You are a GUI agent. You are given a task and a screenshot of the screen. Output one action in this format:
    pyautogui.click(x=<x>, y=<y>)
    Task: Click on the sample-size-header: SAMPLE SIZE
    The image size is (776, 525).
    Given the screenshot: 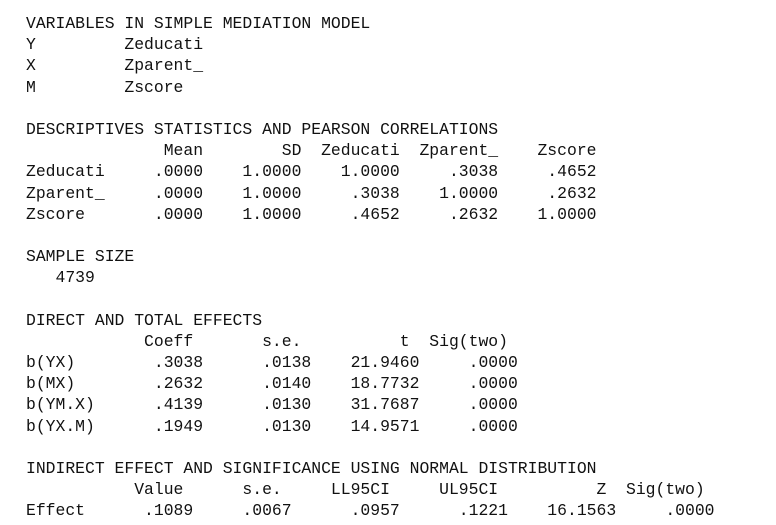 What is the action you would take?
    pyautogui.click(x=80, y=257)
    